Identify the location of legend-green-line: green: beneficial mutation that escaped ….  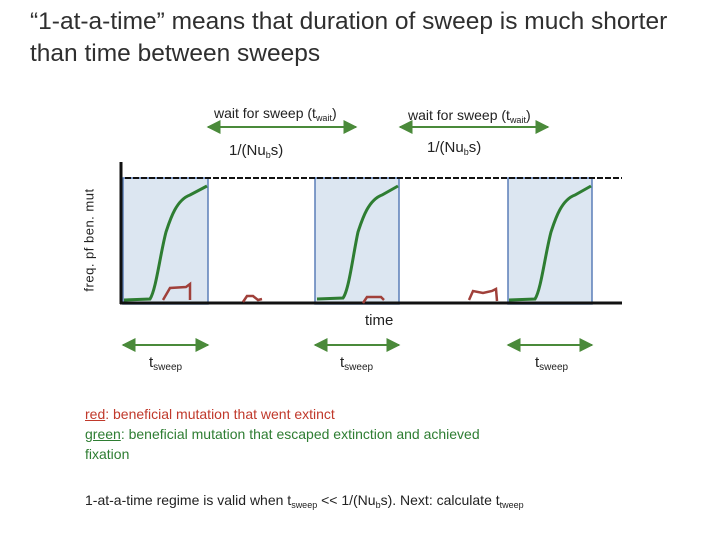
(365, 434).